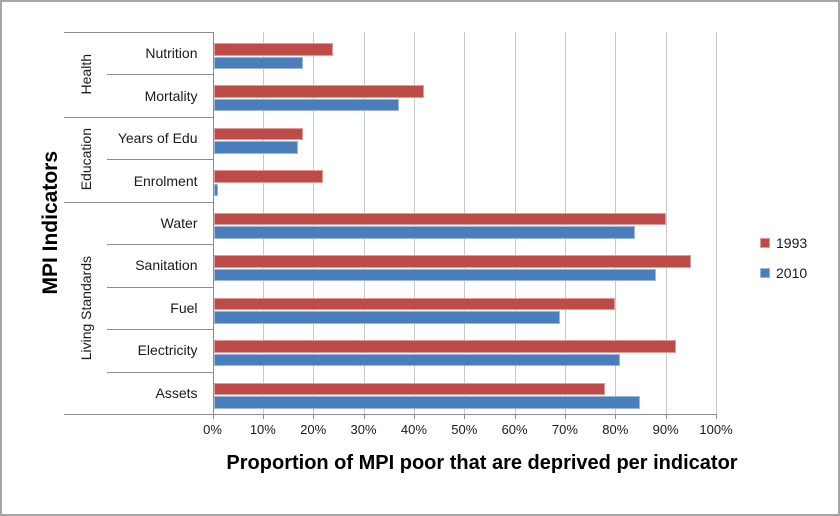 This screenshot has height=516, width=840. Describe the element at coordinates (439, 219) in the screenshot. I see `bar-1993-water` at that location.